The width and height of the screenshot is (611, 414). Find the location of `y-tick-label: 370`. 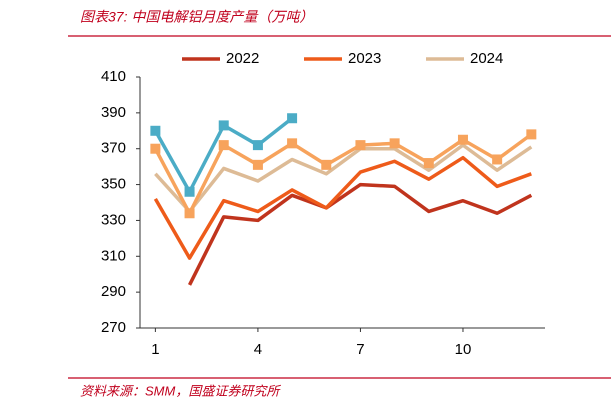

y-tick-label: 370 is located at coordinates (113, 148).